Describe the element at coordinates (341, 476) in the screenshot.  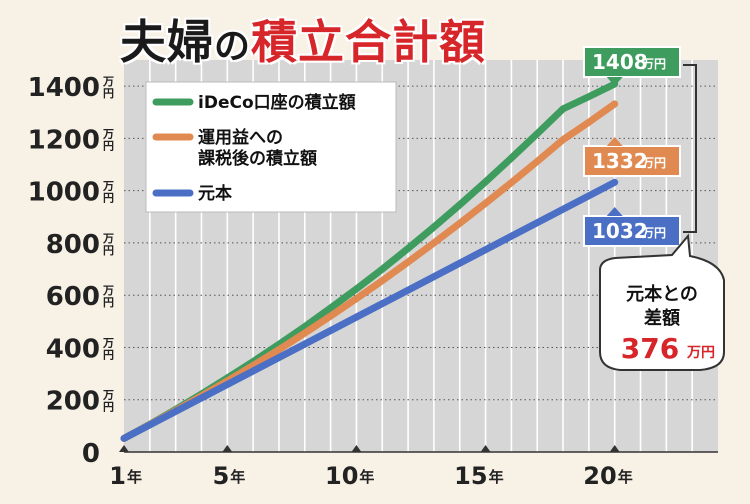
I see `x-tick-label: 10` at that location.